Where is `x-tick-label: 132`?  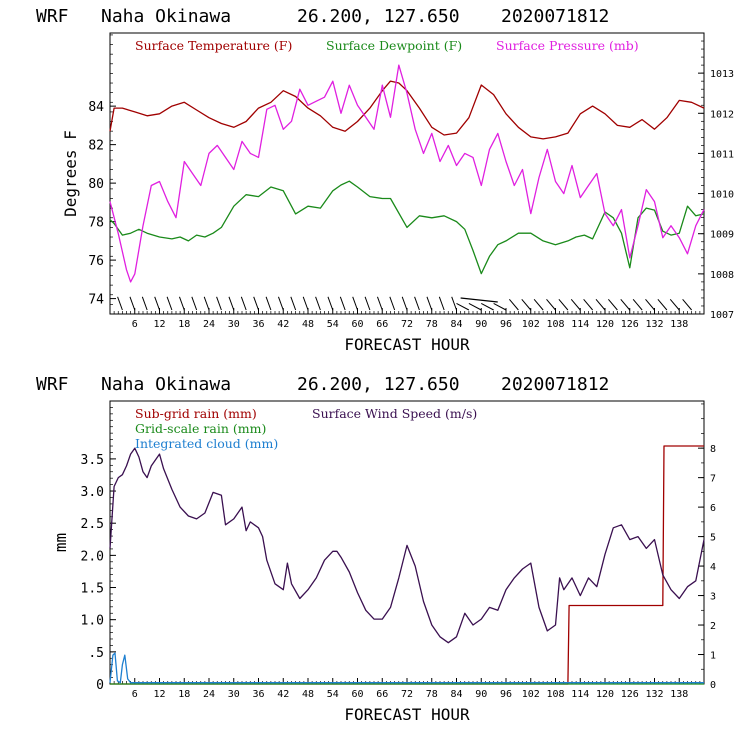
x-tick-label: 132 is located at coordinates (654, 324).